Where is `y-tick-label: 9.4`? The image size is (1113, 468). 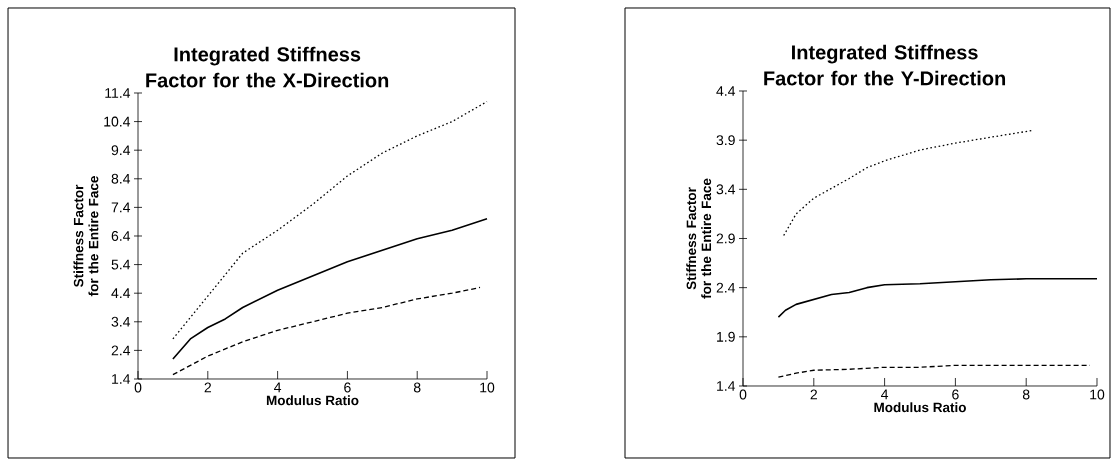 y-tick-label: 9.4 is located at coordinates (121, 150).